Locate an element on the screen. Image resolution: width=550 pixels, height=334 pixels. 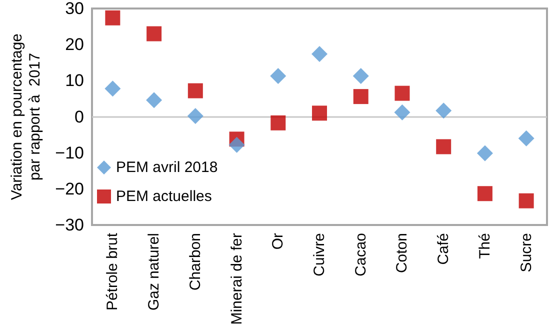
x-tick-label: Sucre is located at coordinates (526, 252).